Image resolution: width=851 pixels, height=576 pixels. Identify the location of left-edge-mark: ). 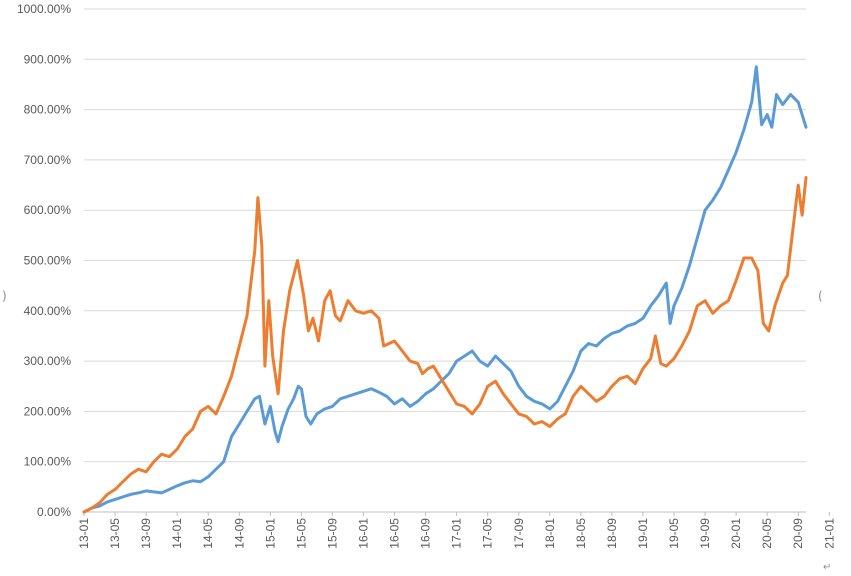
(4, 296).